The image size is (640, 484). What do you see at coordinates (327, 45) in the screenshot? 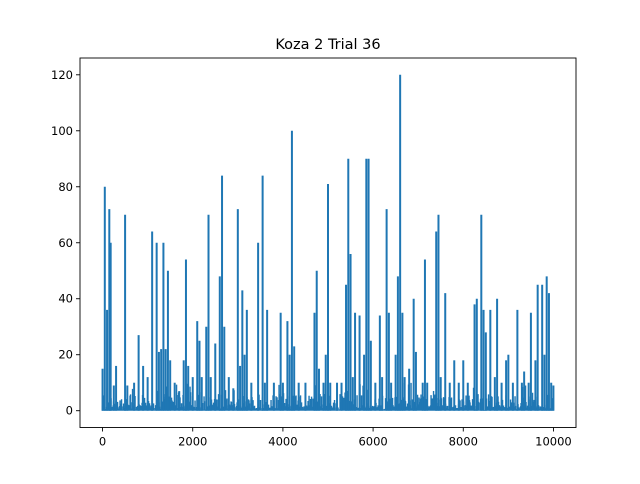
I see `chart-title: Koza 2 Trial 36` at bounding box center [327, 45].